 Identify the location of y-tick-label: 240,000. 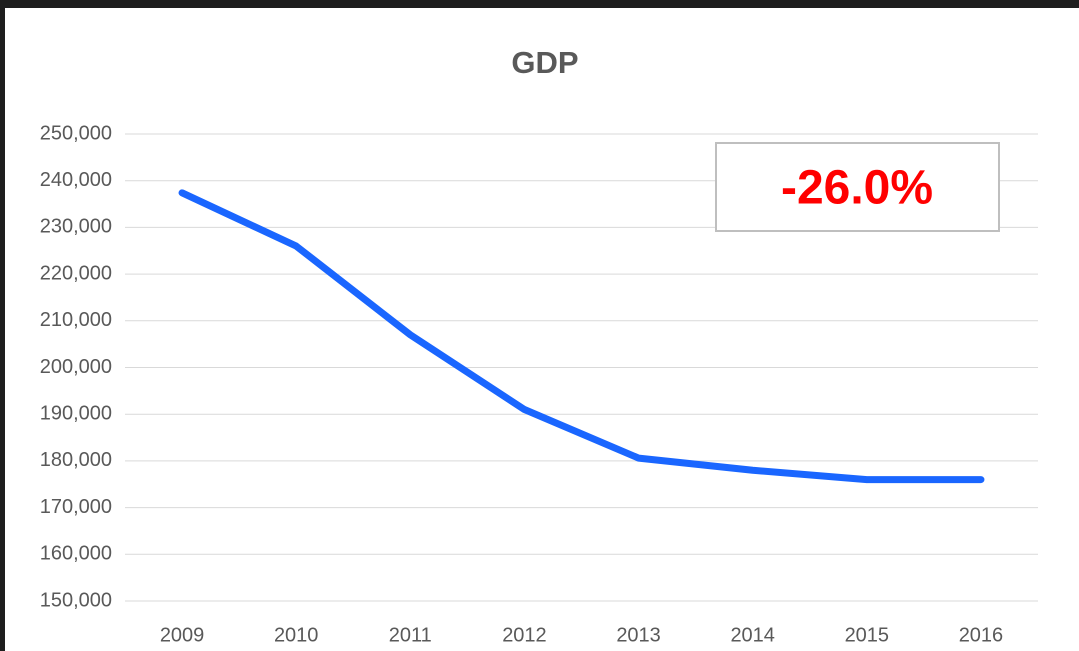
(76, 180).